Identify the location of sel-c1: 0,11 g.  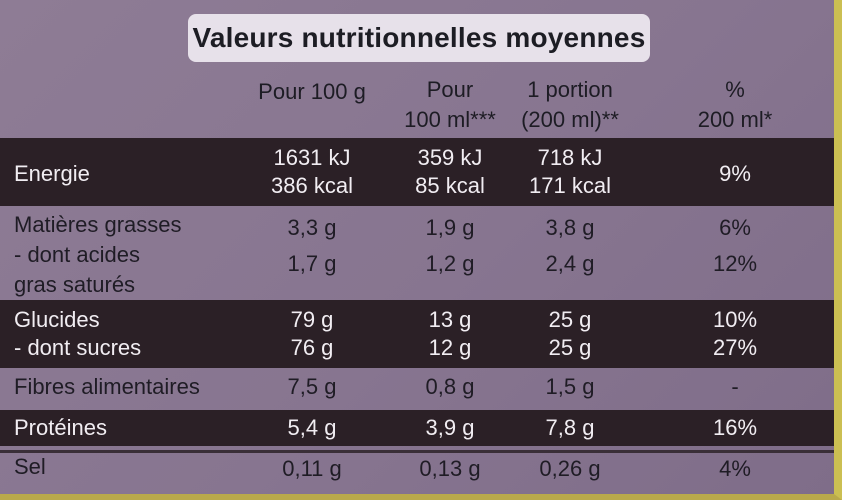
(312, 468).